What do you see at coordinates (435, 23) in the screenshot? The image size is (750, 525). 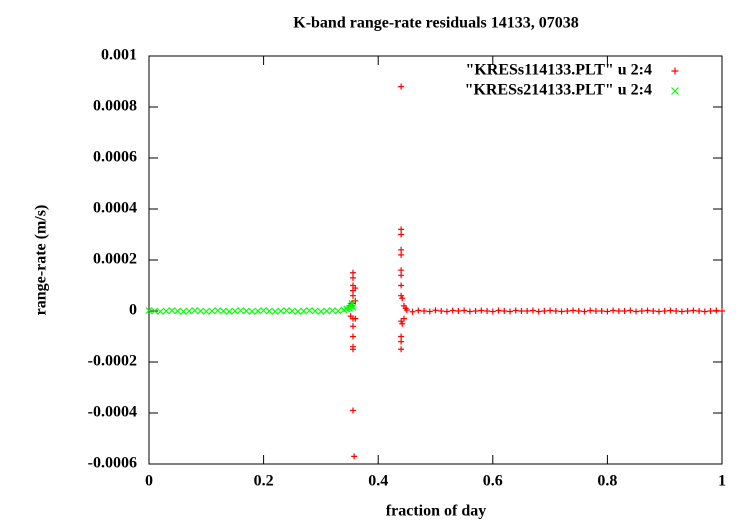 I see `chart-title: K-band range-rate residuals 14133, 07038` at bounding box center [435, 23].